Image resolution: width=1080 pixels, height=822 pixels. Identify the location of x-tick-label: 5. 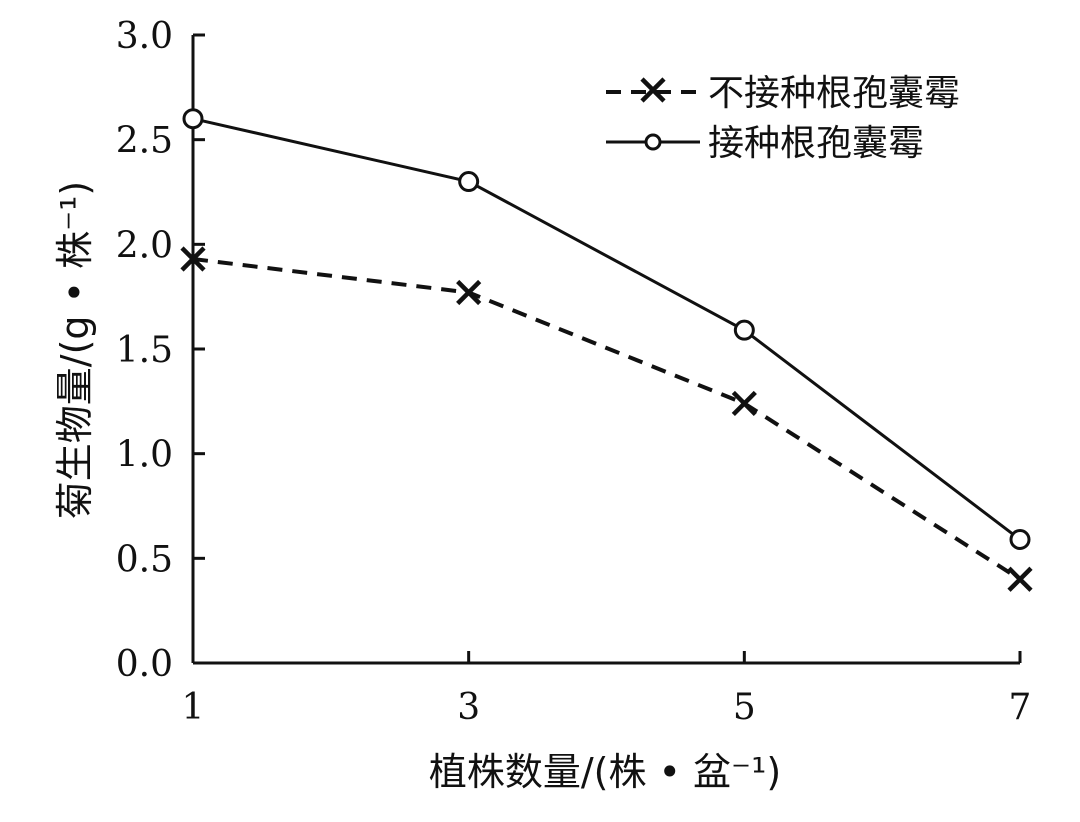
(744, 707).